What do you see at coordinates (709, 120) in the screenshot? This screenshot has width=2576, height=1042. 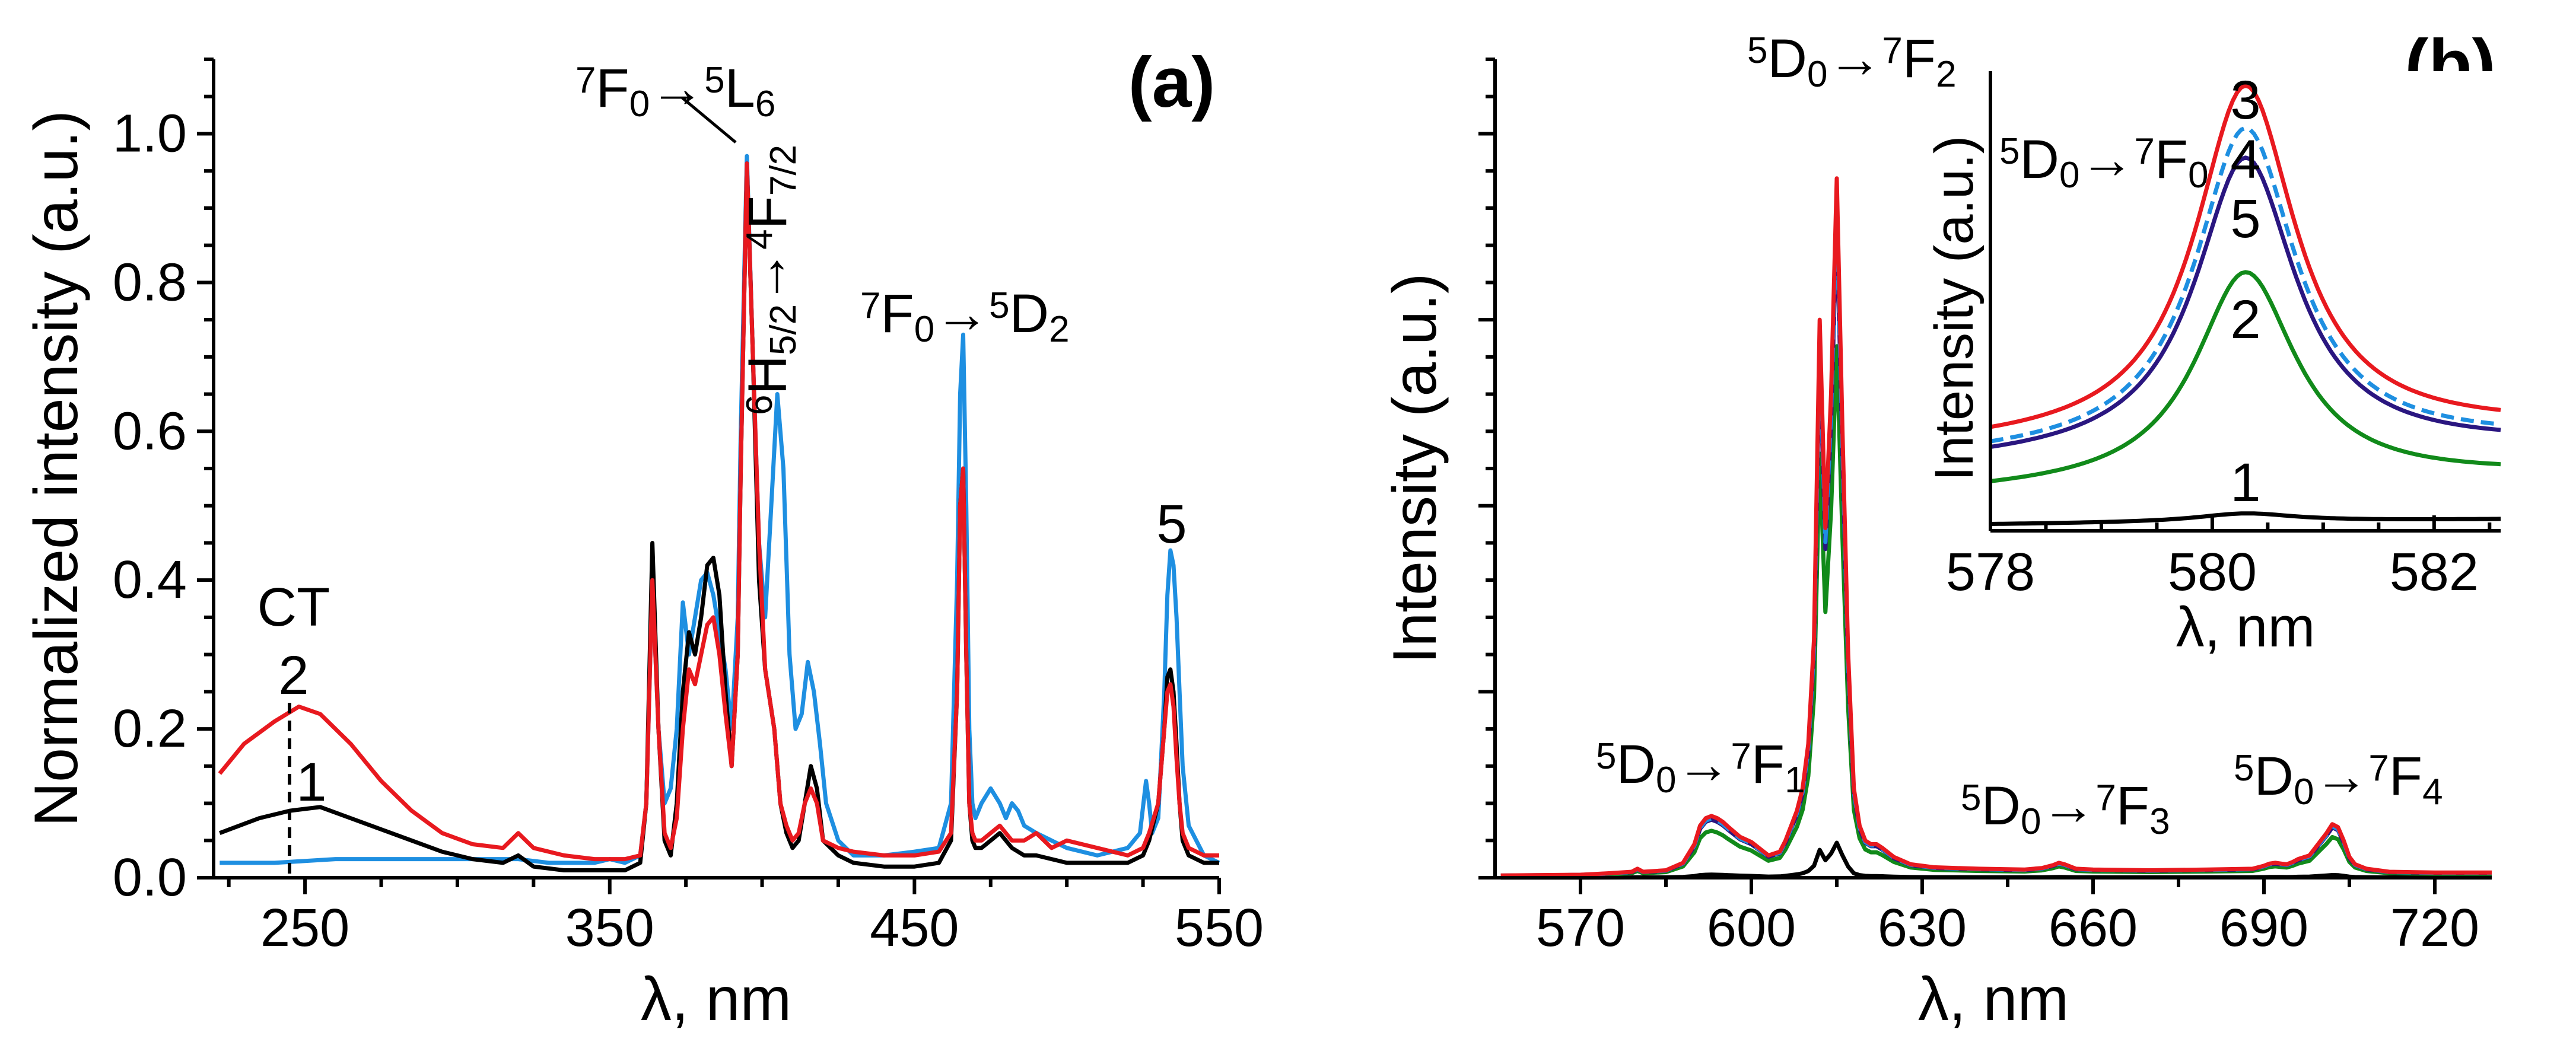 I see `peak-pointer-line` at bounding box center [709, 120].